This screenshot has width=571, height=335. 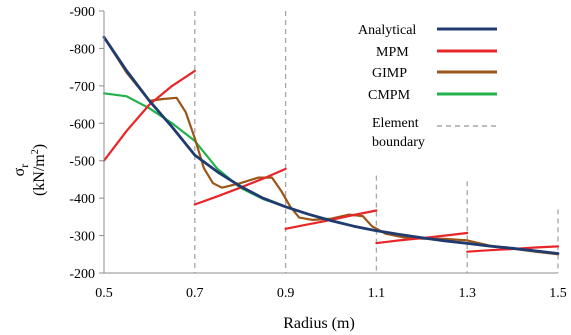 I want to click on y-axis-subscript: r, so click(x=24, y=166).